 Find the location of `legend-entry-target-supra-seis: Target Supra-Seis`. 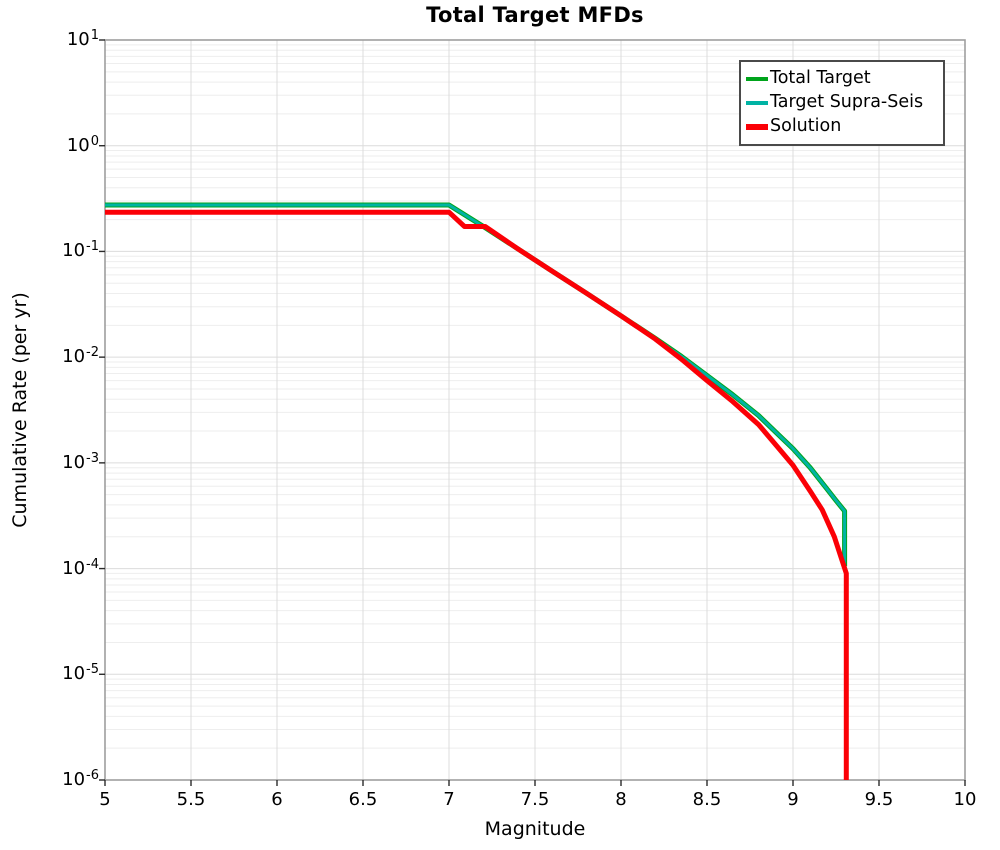

legend-entry-target-supra-seis: Target Supra-Seis is located at coordinates (842, 103).